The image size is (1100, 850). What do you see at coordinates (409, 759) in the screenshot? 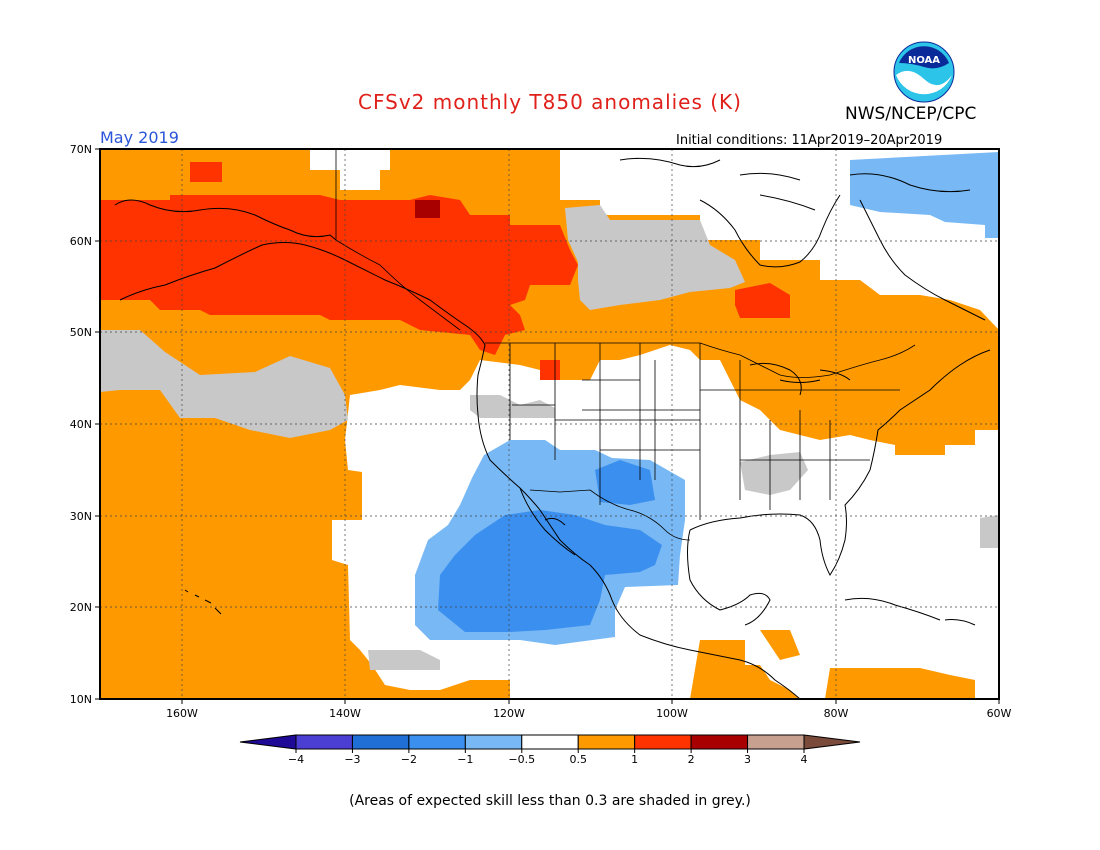
I see `colorbar-tick-label: −2` at bounding box center [409, 759].